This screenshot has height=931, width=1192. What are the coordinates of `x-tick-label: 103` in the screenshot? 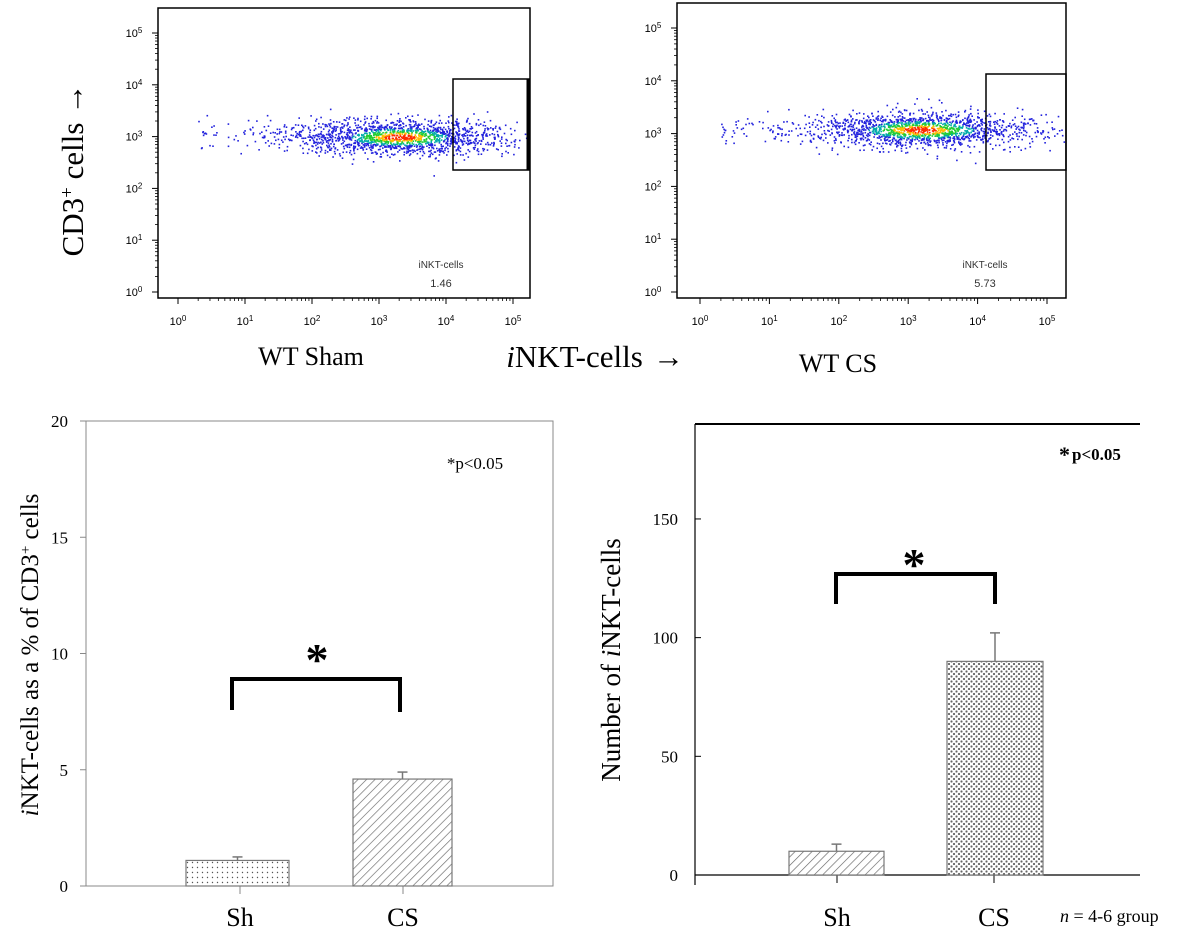 It's located at (908, 321).